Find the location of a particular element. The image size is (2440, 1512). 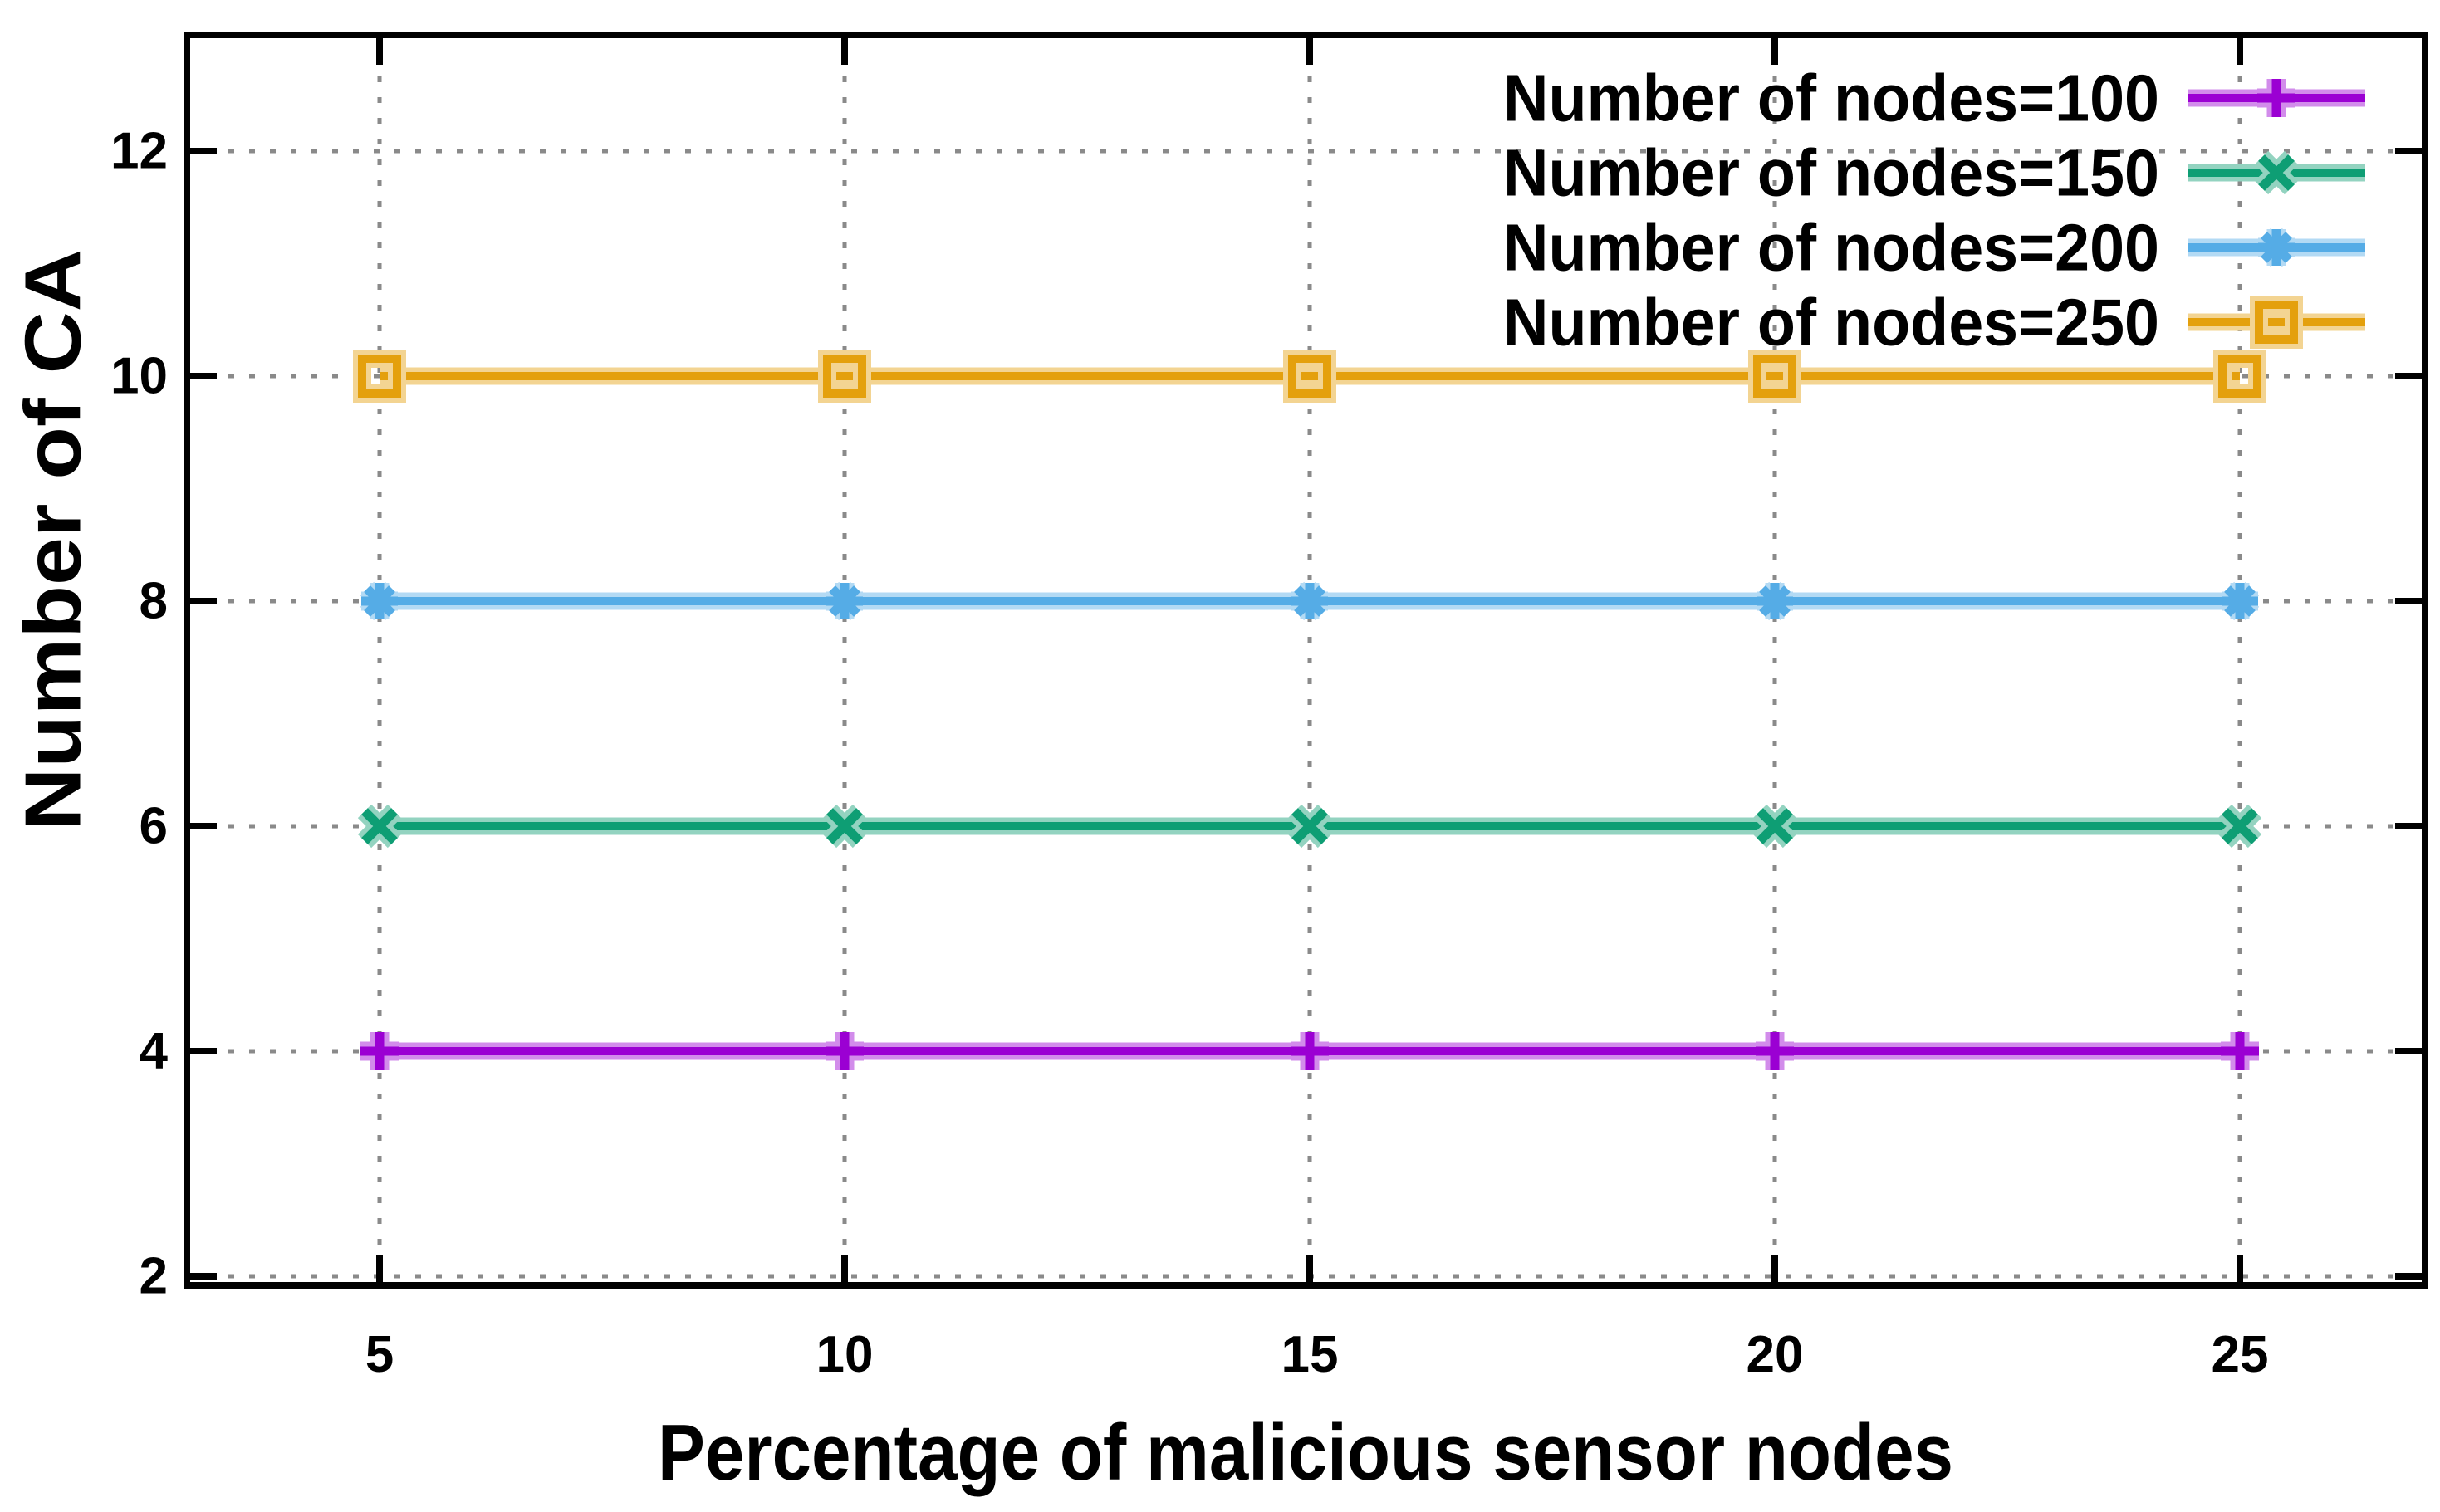

x-tick-label: 5 is located at coordinates (379, 1354).